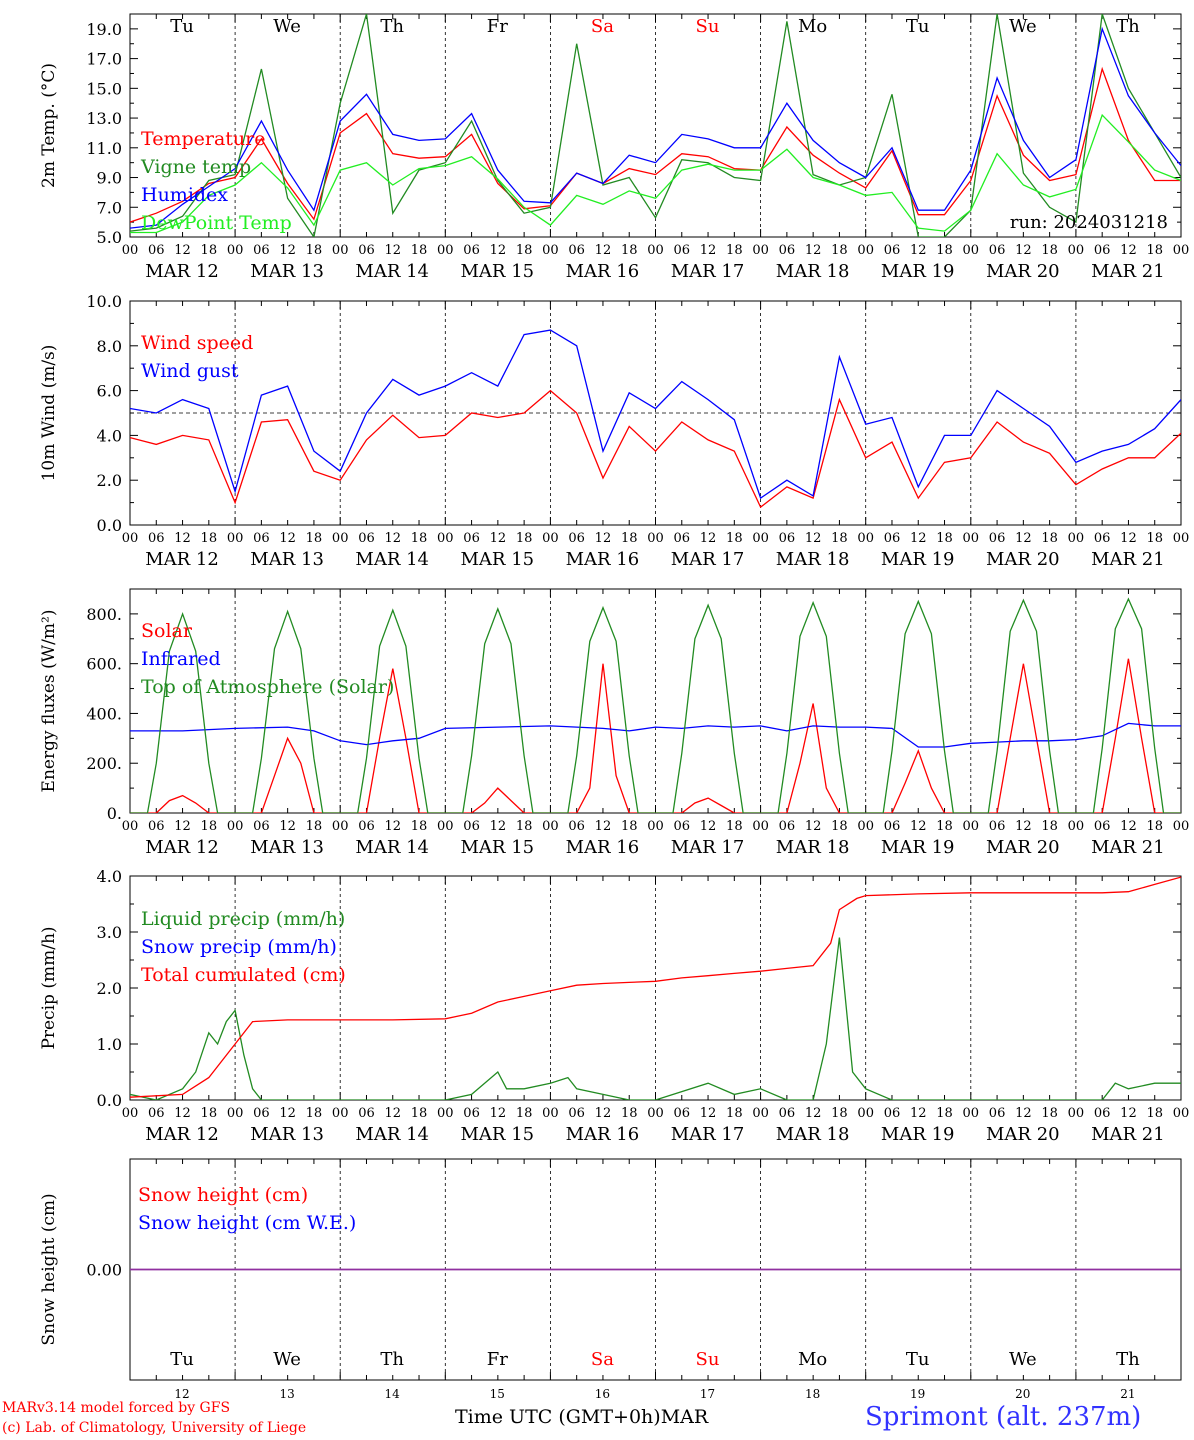  Describe the element at coordinates (104, 148) in the screenshot. I see `y-tick-label: 11.0` at that location.